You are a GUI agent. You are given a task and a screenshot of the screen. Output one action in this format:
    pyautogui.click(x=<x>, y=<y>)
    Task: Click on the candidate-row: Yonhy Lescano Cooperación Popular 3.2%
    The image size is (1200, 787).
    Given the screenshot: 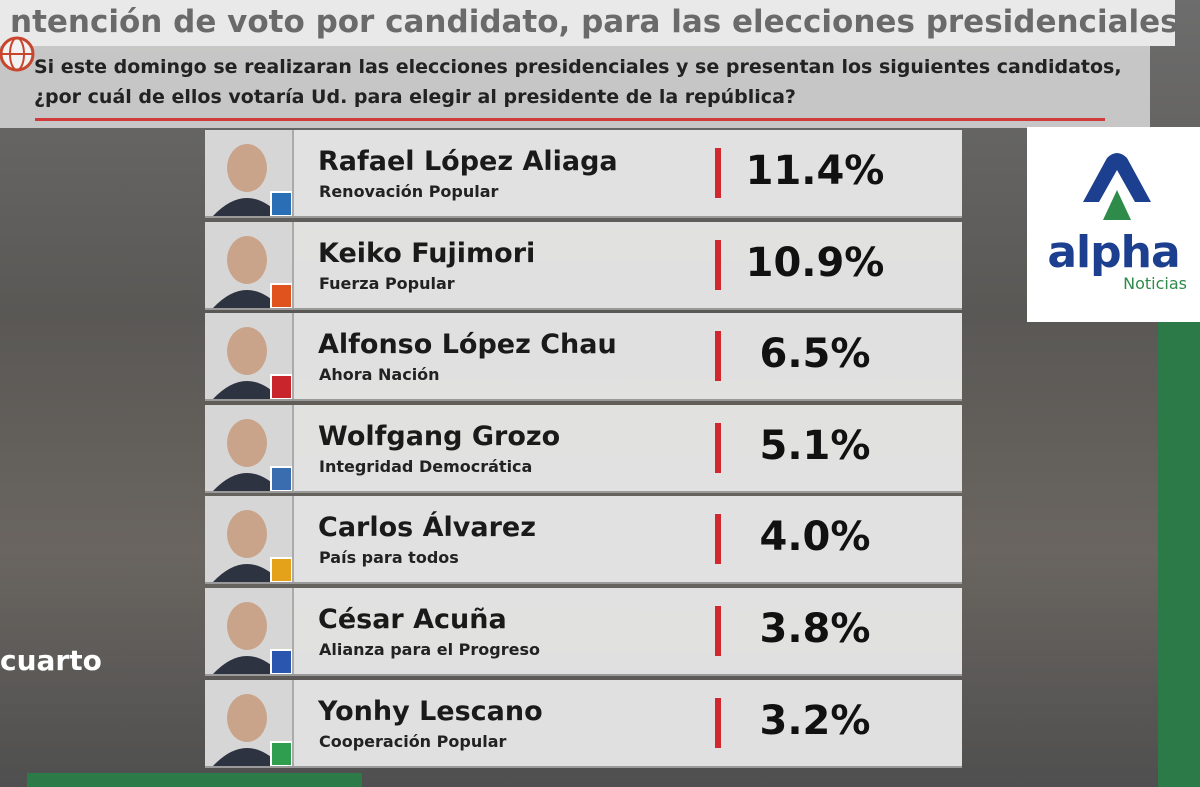 What is the action you would take?
    pyautogui.click(x=583, y=724)
    